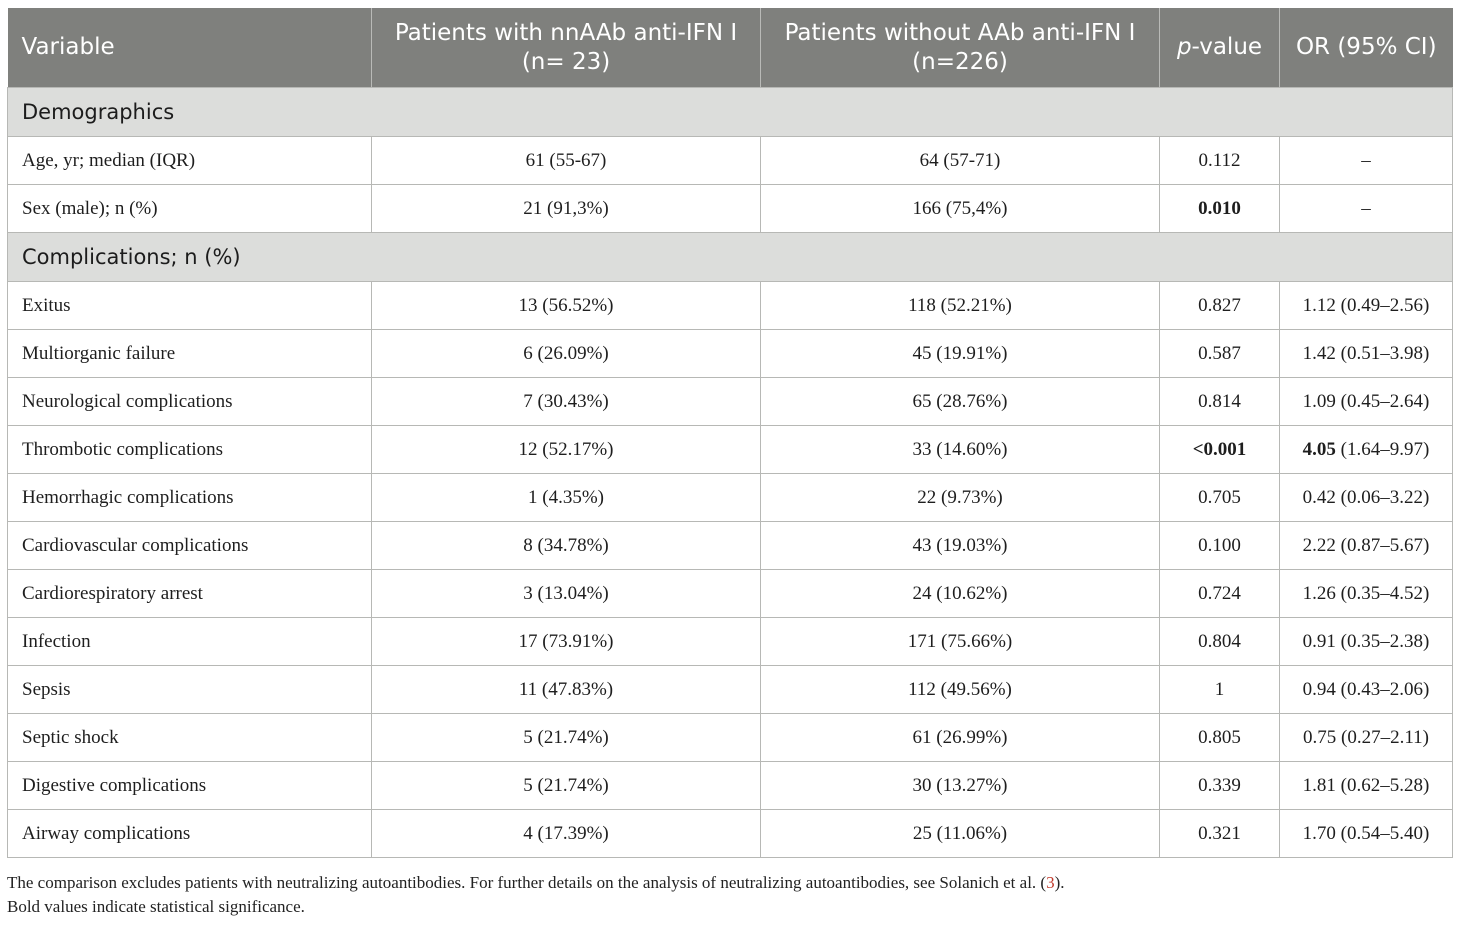  Describe the element at coordinates (189, 545) in the screenshot. I see `row-label: Cardiovascular complications` at that location.